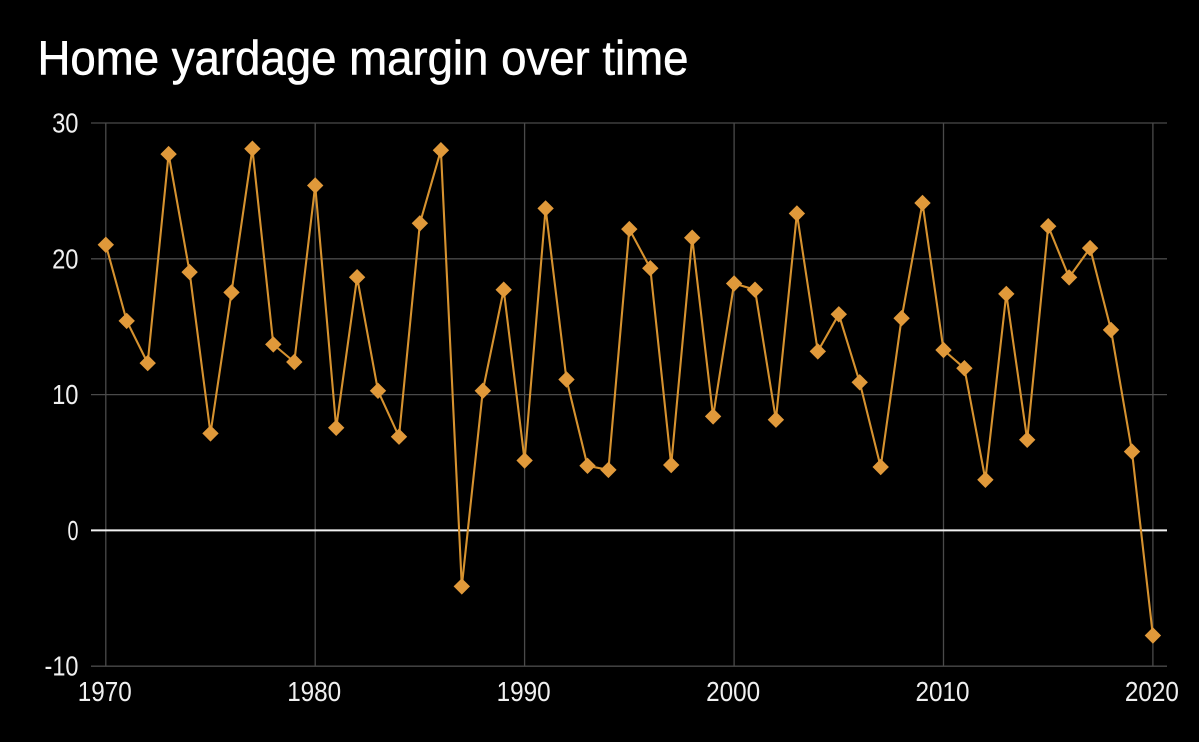 Image resolution: width=1199 pixels, height=742 pixels. I want to click on svg-text: 1990, so click(524, 691).